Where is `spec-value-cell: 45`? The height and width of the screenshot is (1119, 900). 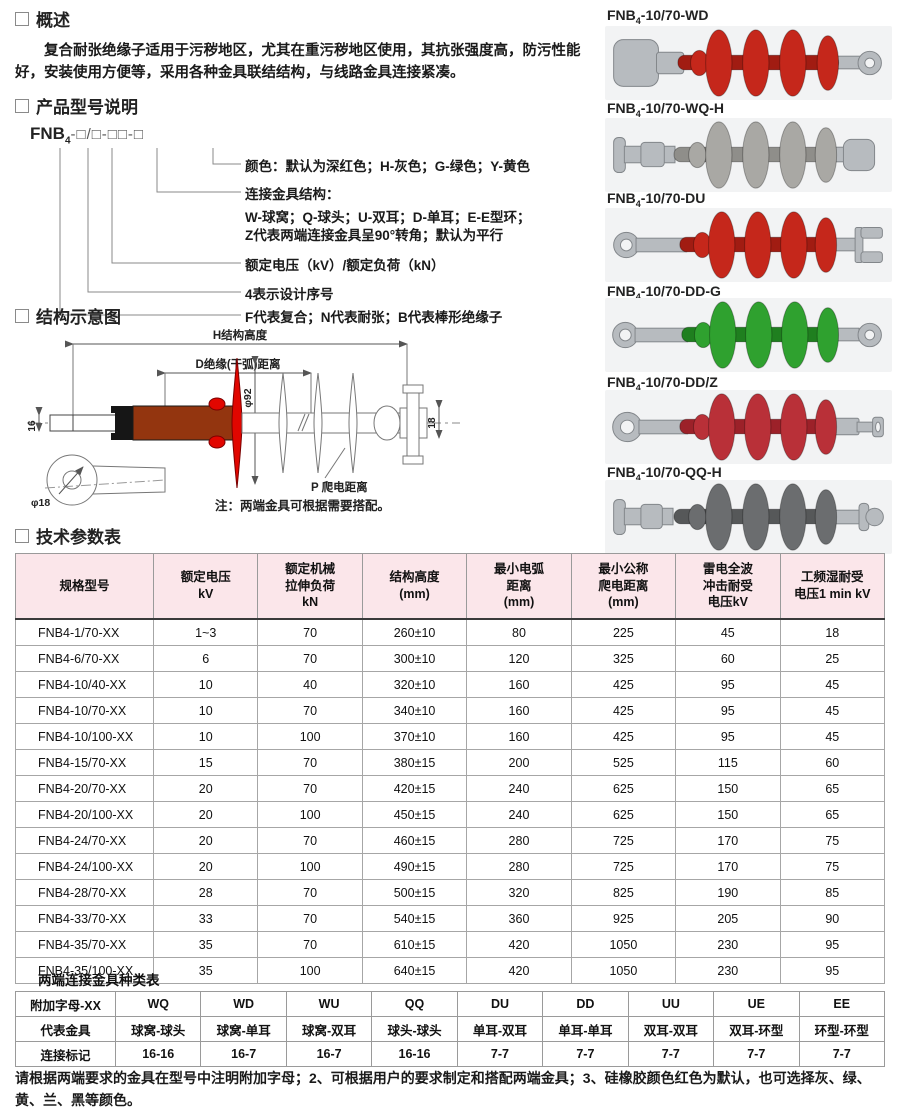 spec-value-cell: 45 is located at coordinates (832, 736).